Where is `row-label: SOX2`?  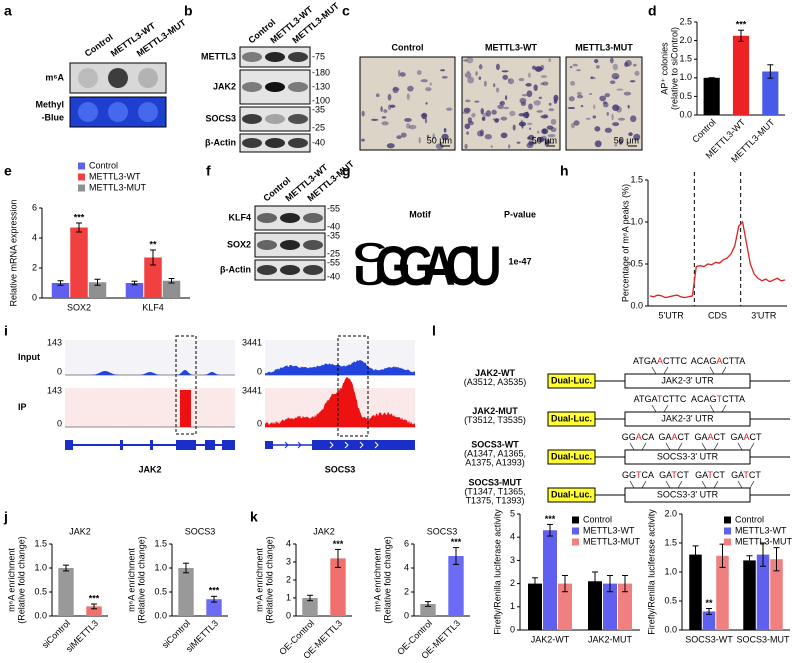 row-label: SOX2 is located at coordinates (239, 244).